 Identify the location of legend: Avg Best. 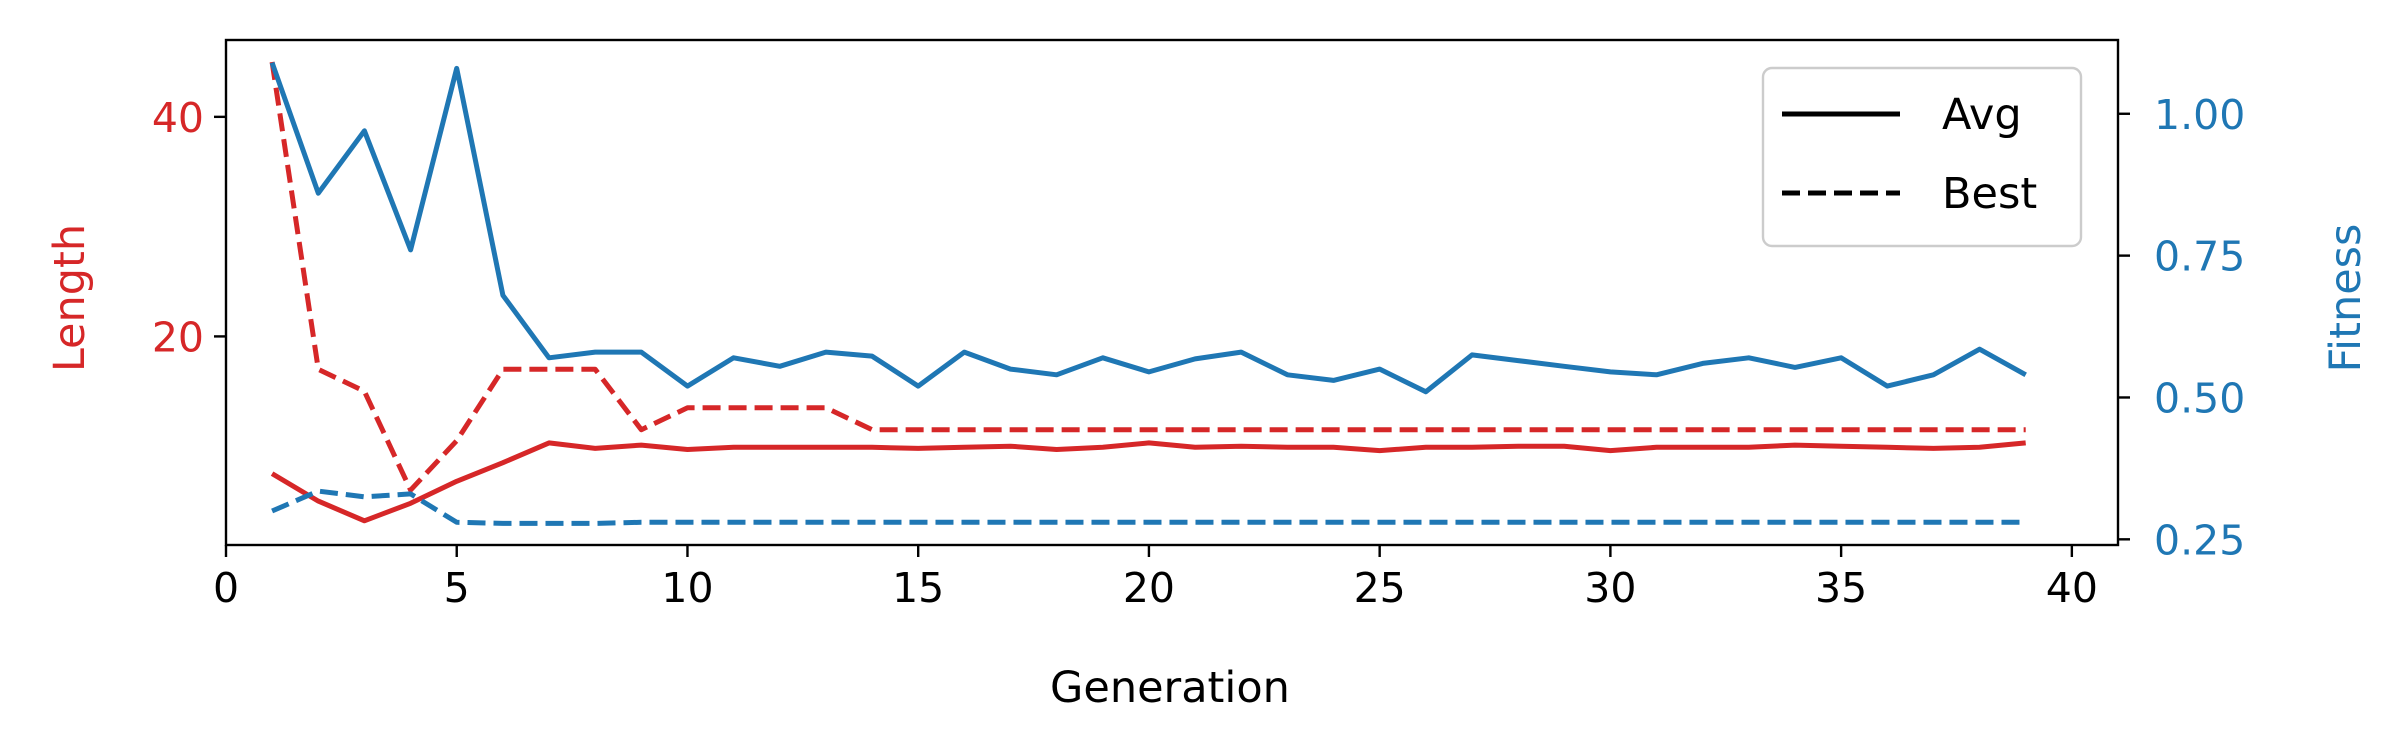
(1922, 157).